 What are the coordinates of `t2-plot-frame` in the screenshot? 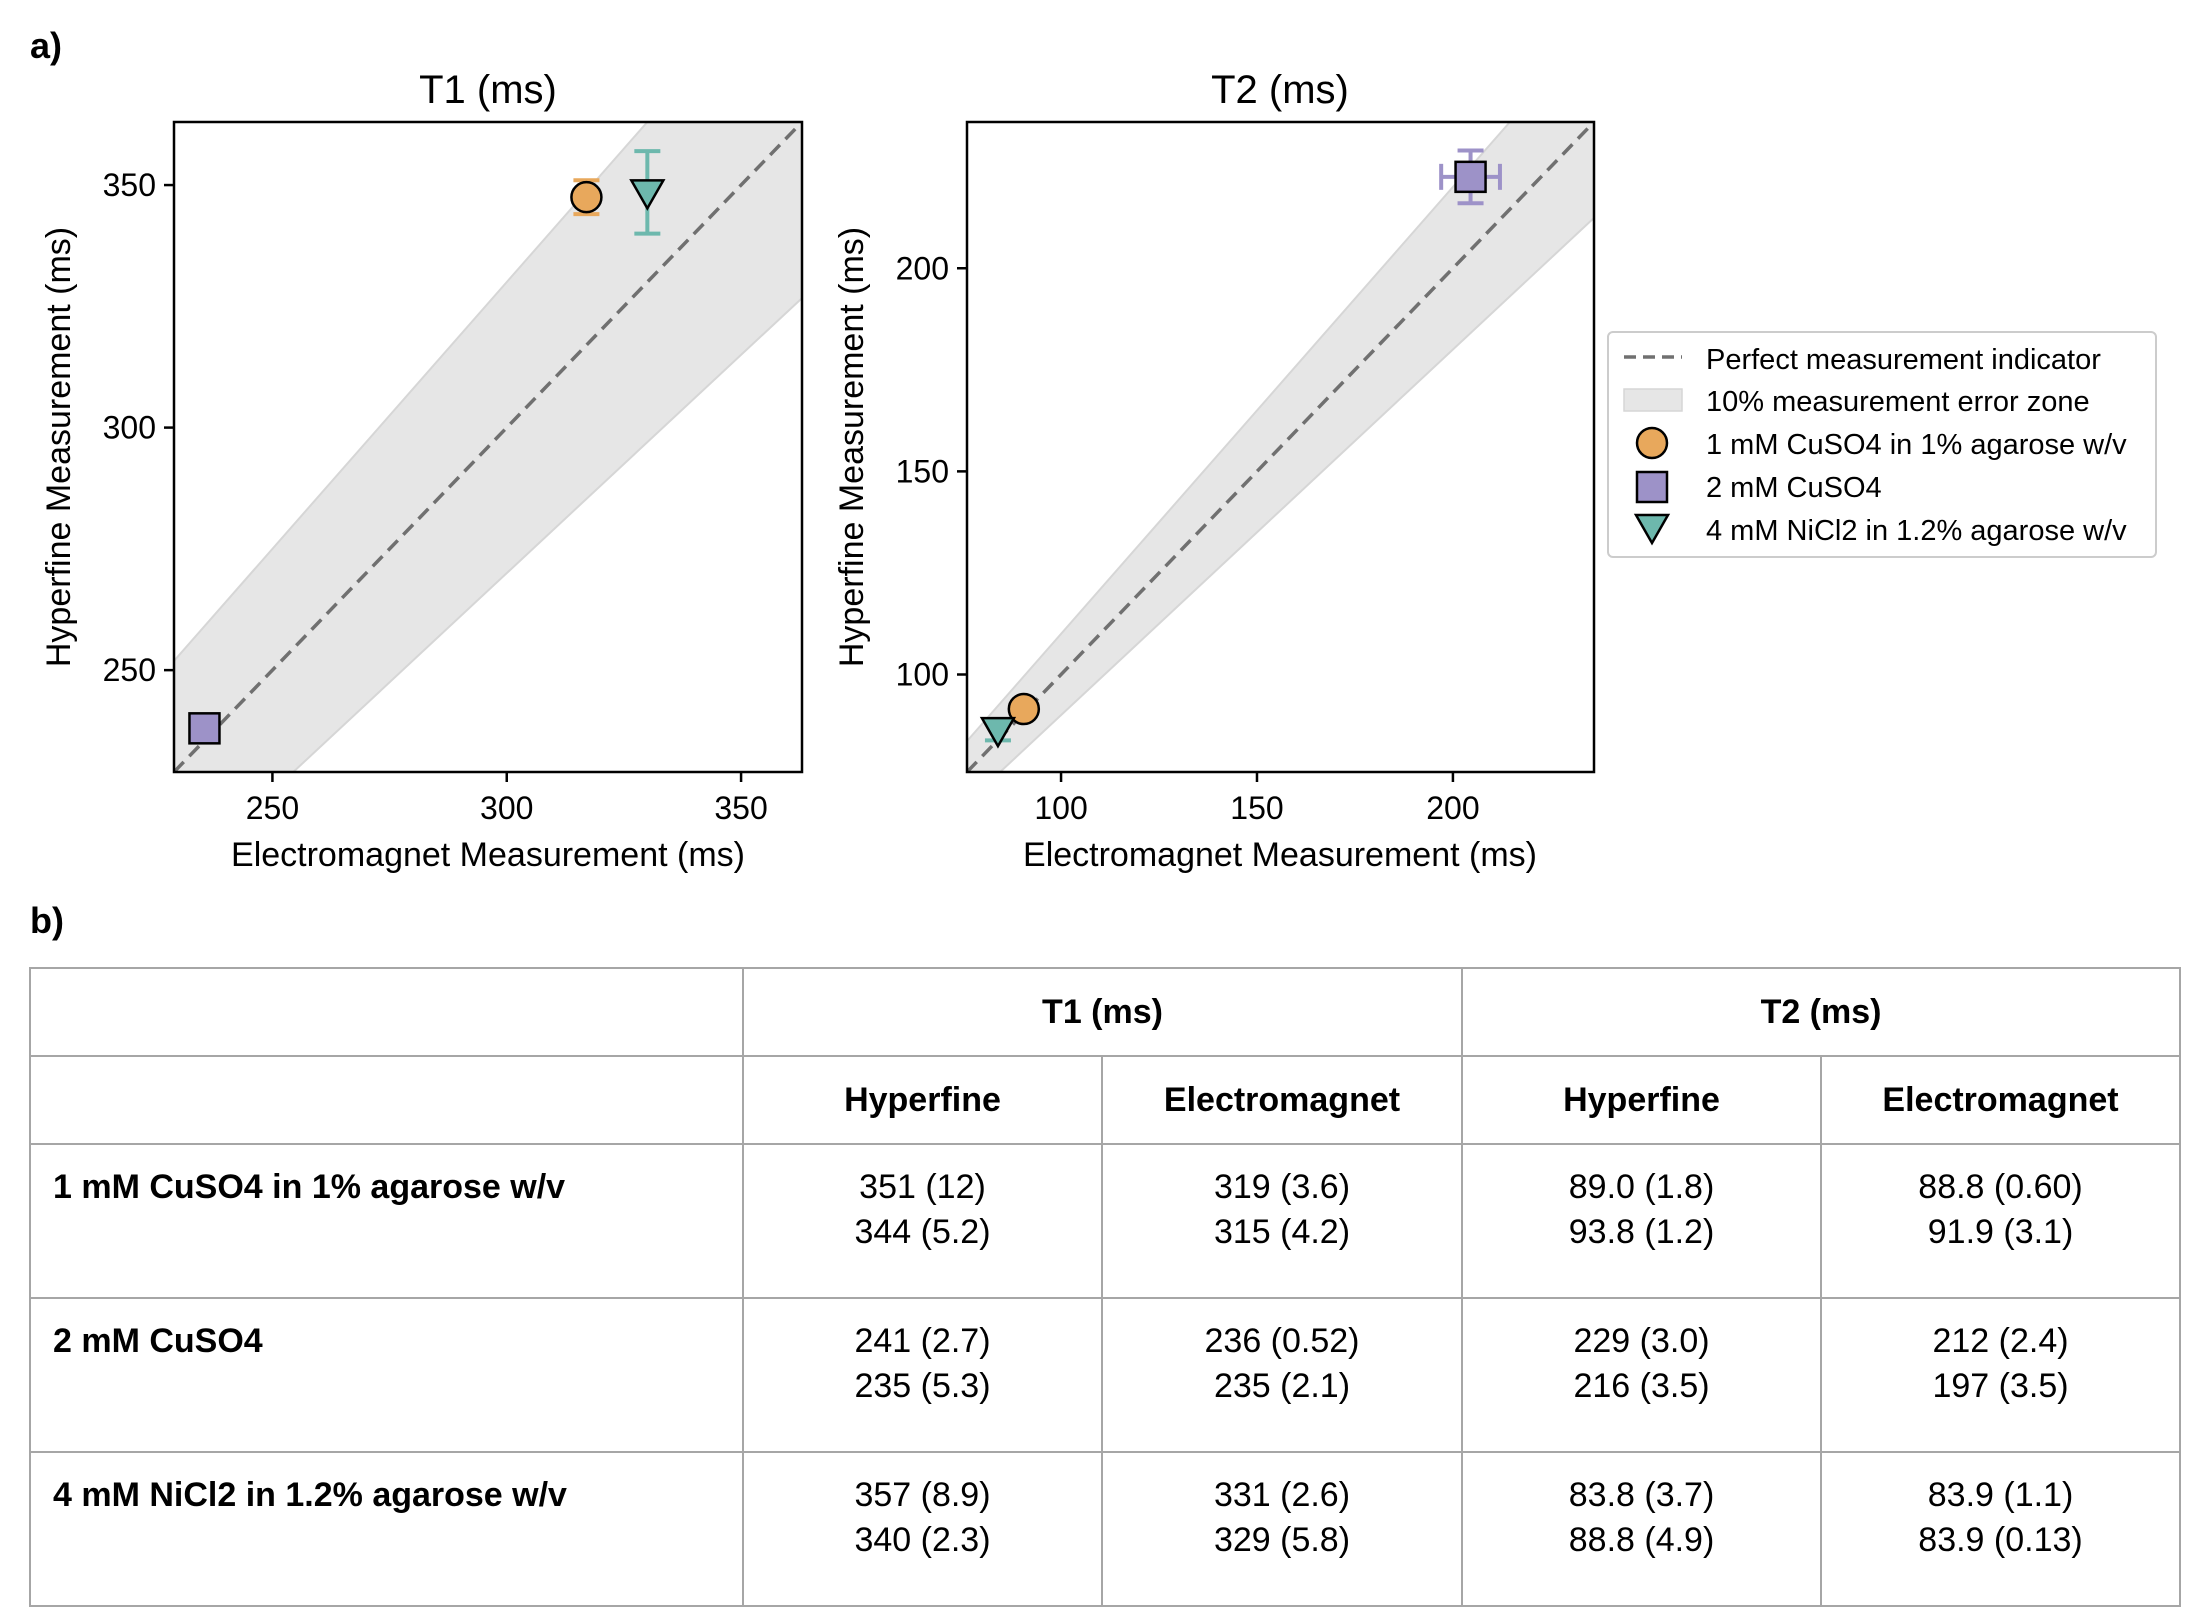 It's located at (1280, 447).